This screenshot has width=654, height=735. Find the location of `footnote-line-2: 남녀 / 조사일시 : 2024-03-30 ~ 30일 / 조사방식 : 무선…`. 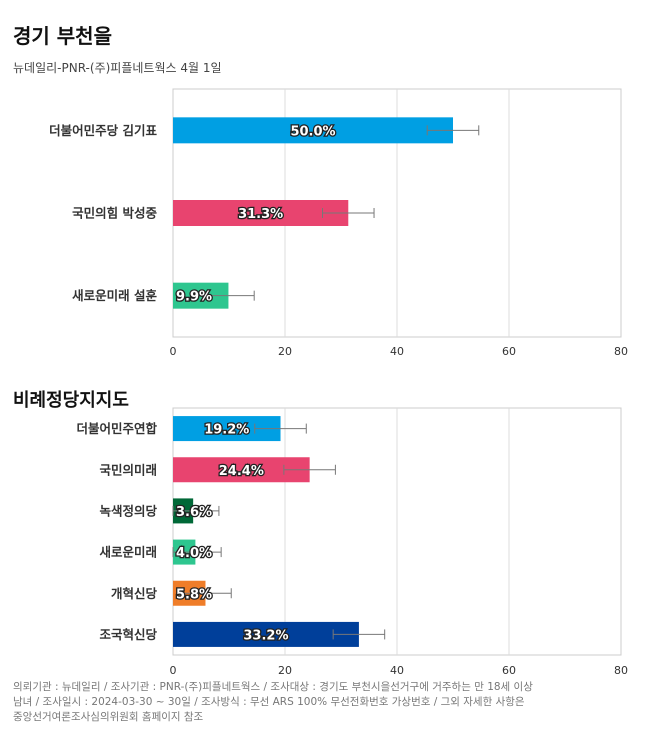

footnote-line-2: 남녀 / 조사일시 : 2024-03-30 ~ 30일 / 조사방식 : 무선… is located at coordinates (269, 702).